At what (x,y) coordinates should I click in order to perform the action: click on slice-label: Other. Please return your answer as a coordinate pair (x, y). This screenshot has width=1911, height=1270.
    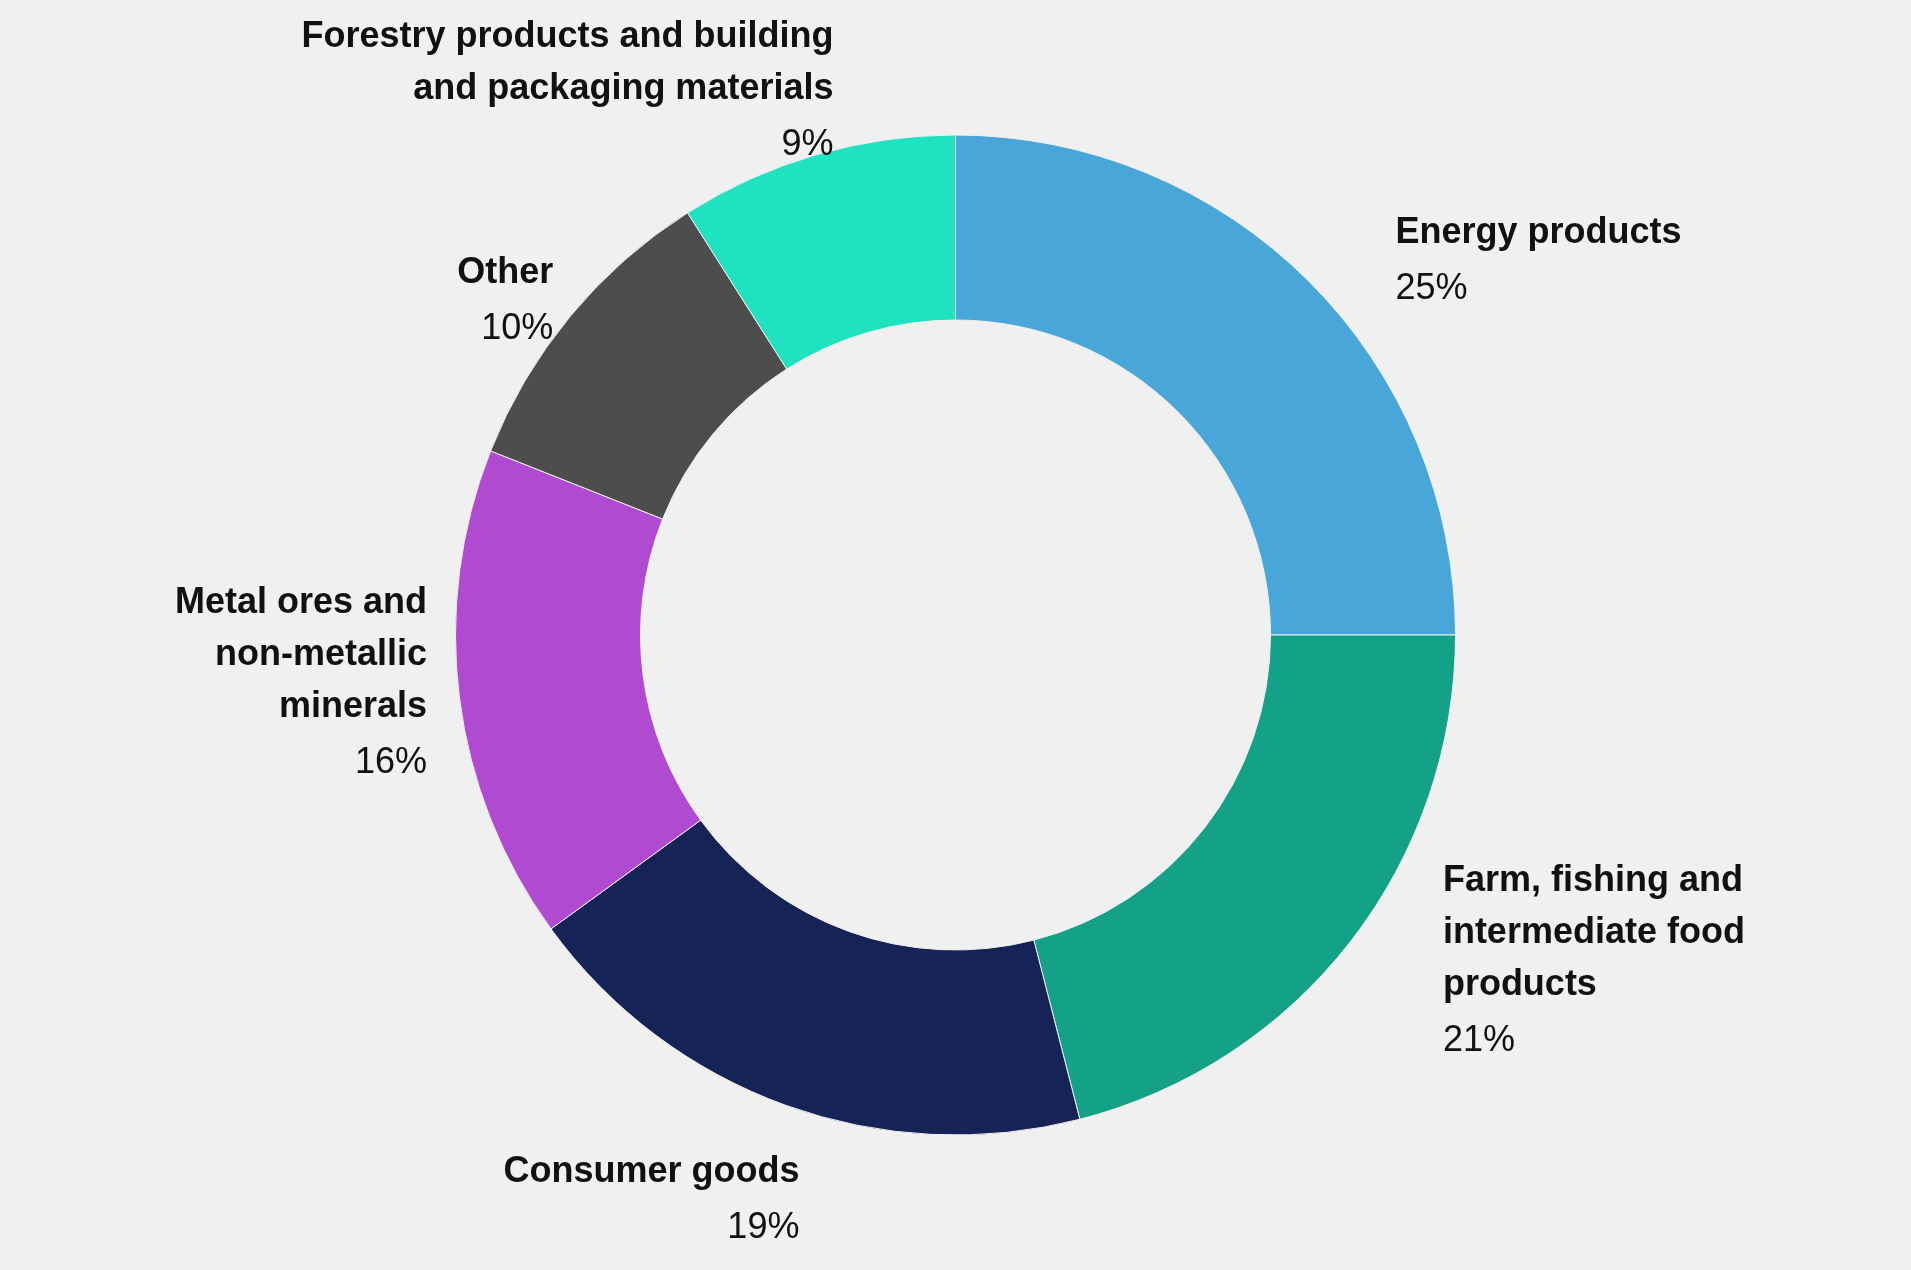
    Looking at the image, I should click on (505, 270).